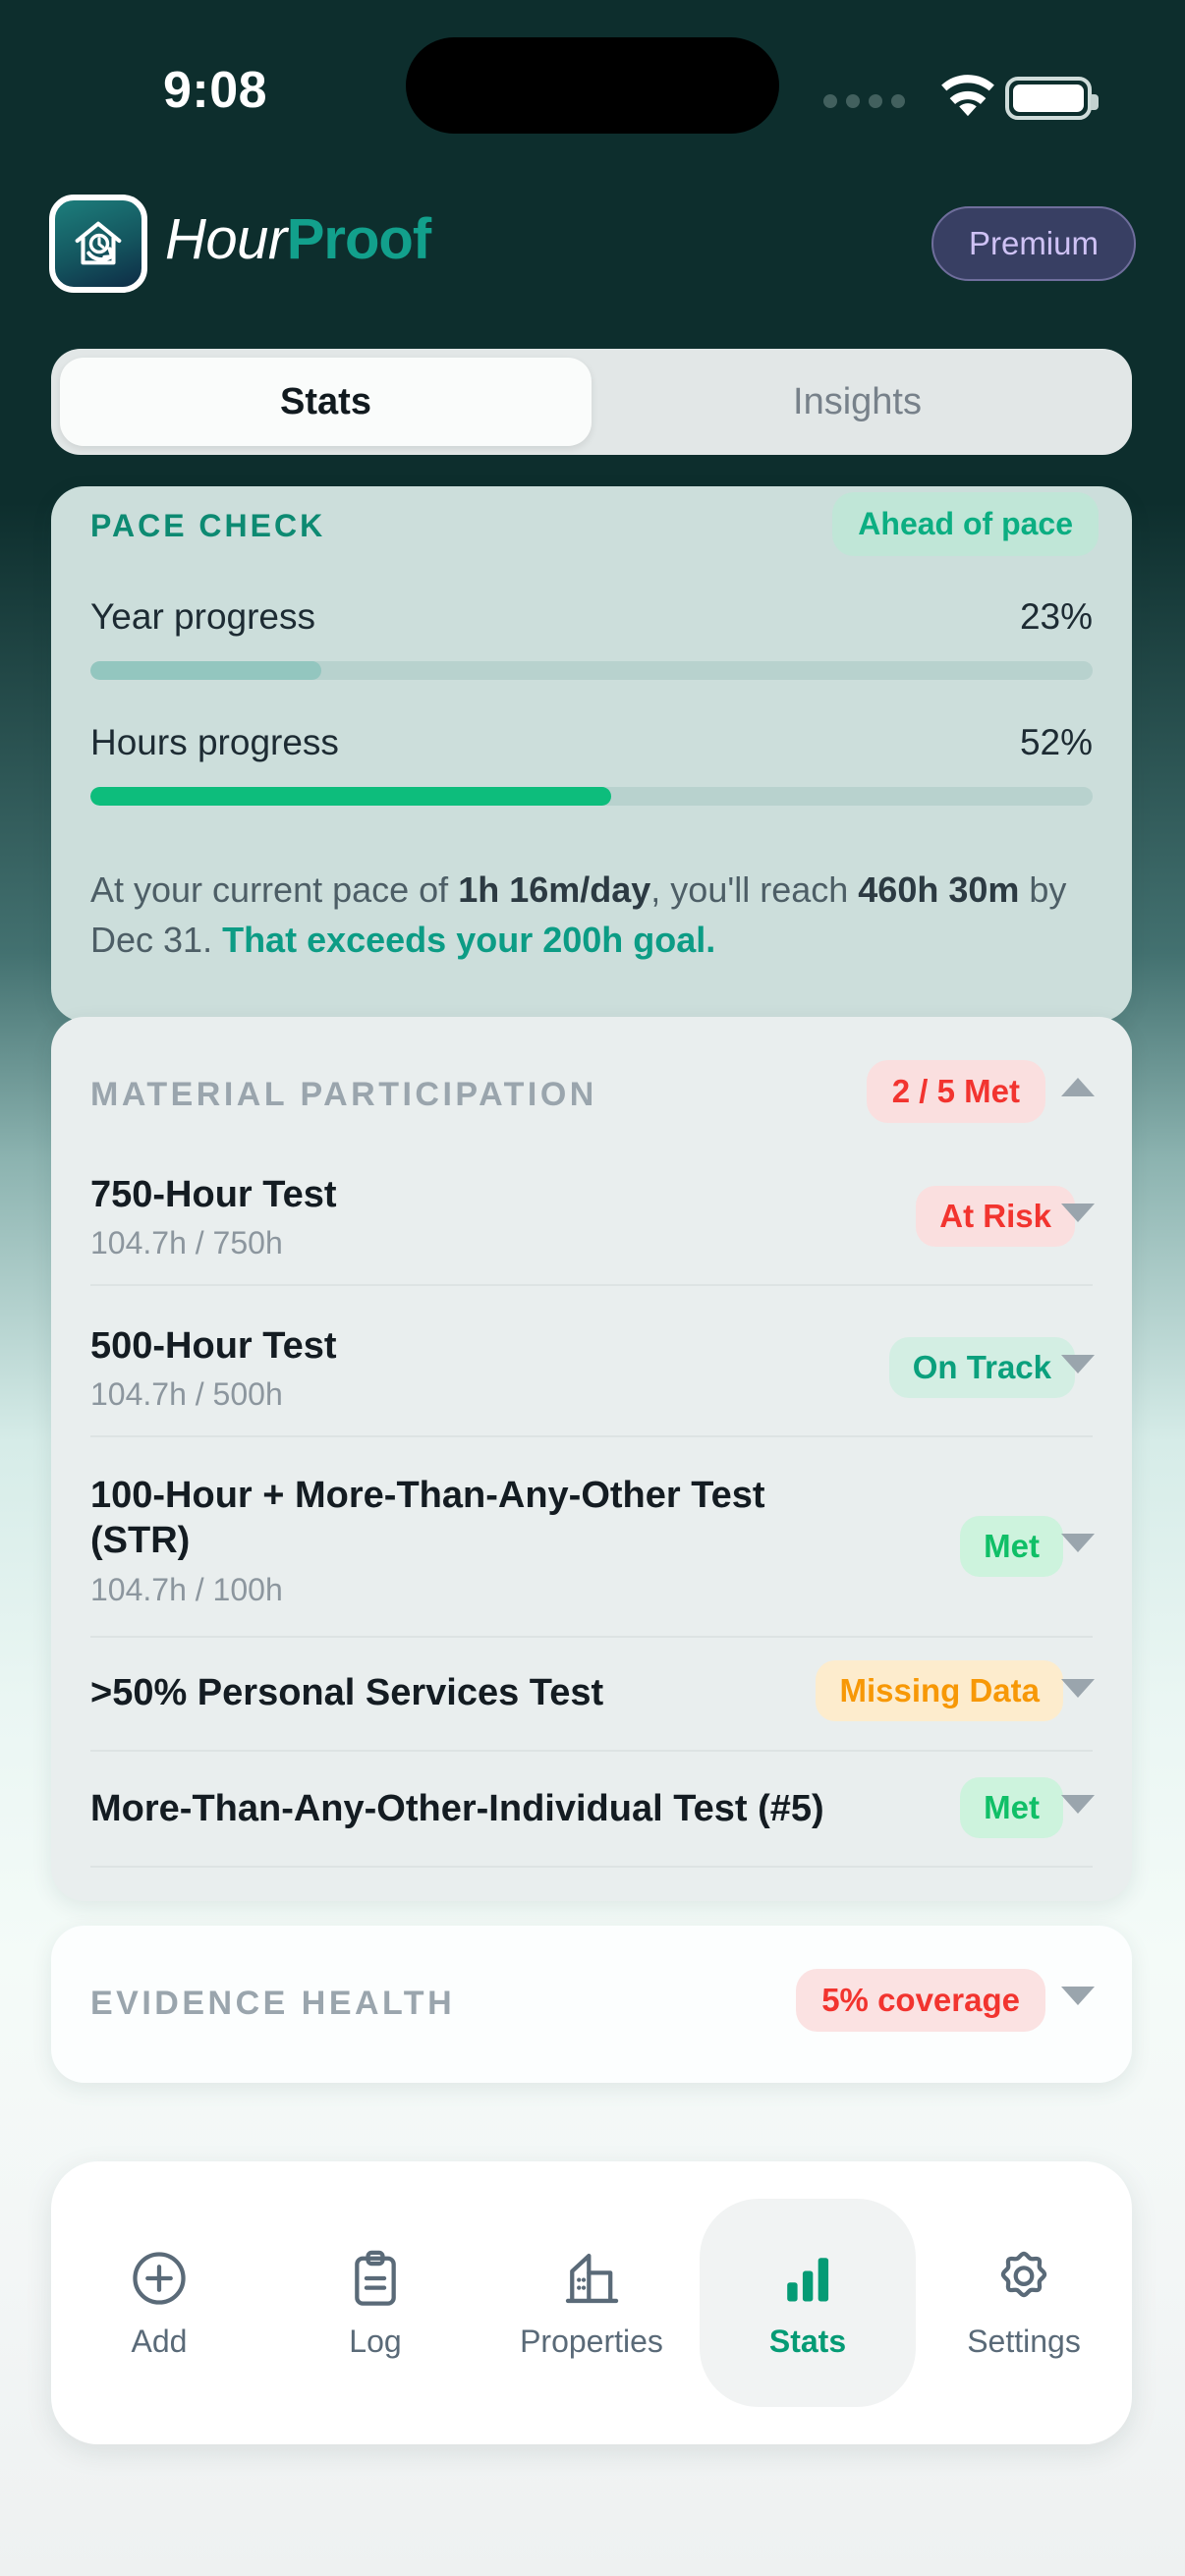 This screenshot has width=1185, height=2576. What do you see at coordinates (214, 1194) in the screenshot?
I see `test-title: 750-Hour Test` at bounding box center [214, 1194].